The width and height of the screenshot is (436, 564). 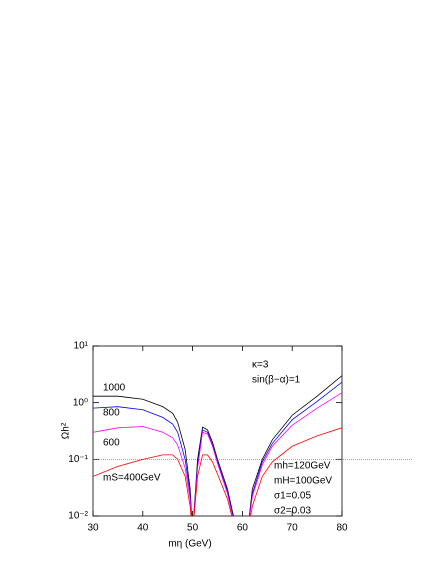 I want to click on series-label: 800, so click(x=111, y=413).